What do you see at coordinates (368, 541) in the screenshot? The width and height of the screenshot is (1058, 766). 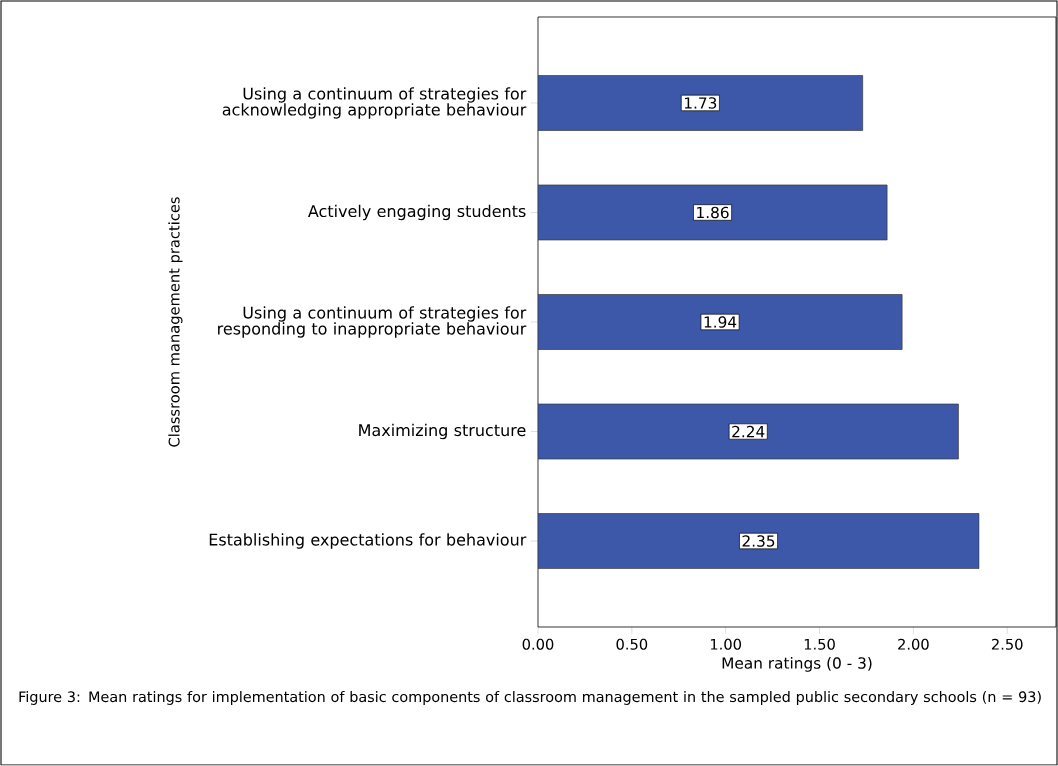 I see `y-tick-label: Establishing expectations for behaviour` at bounding box center [368, 541].